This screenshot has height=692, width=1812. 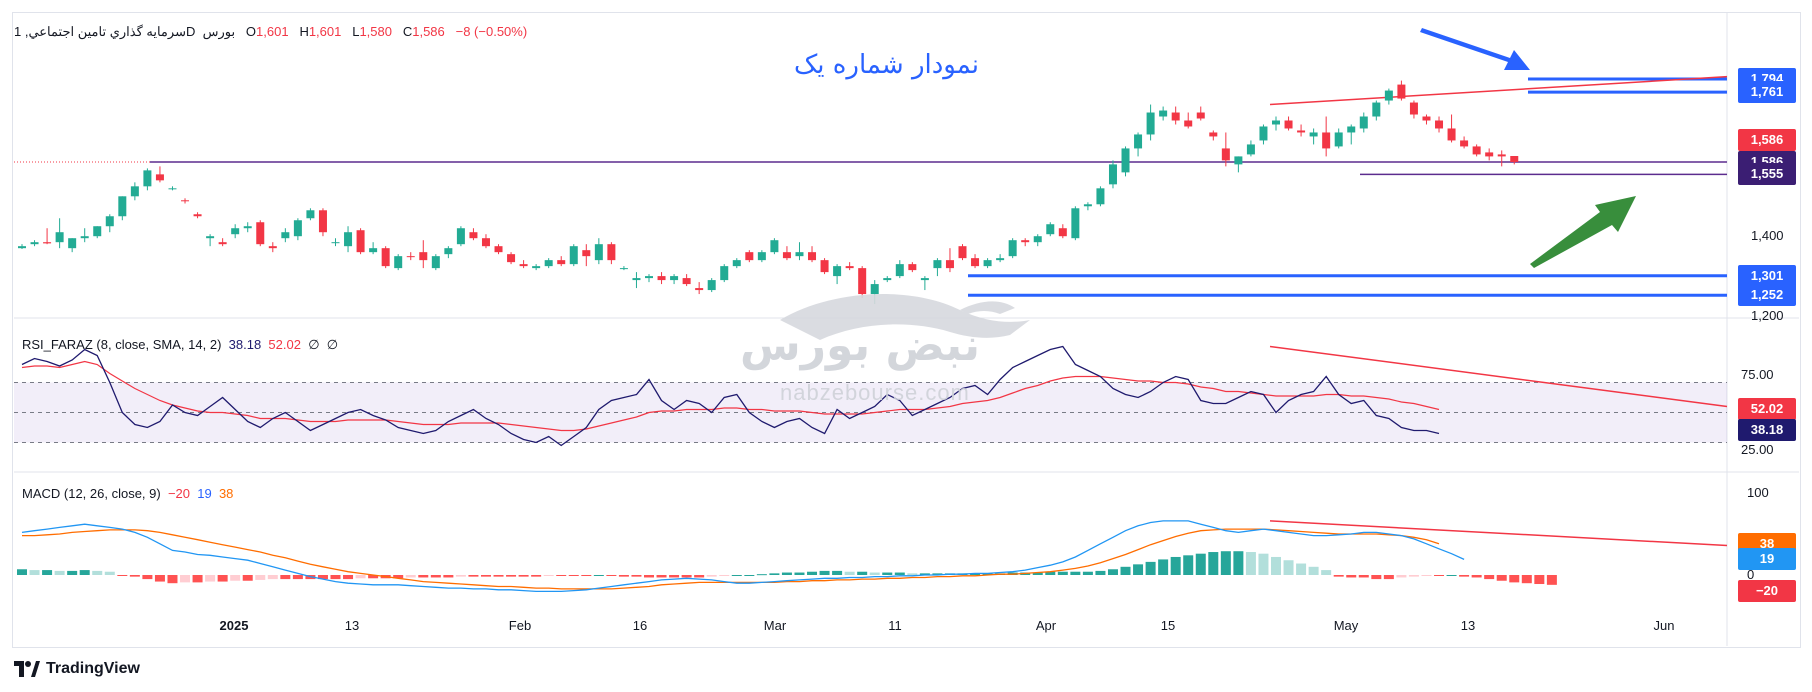 What do you see at coordinates (1767, 236) in the screenshot?
I see `price-tick-label: 1,400` at bounding box center [1767, 236].